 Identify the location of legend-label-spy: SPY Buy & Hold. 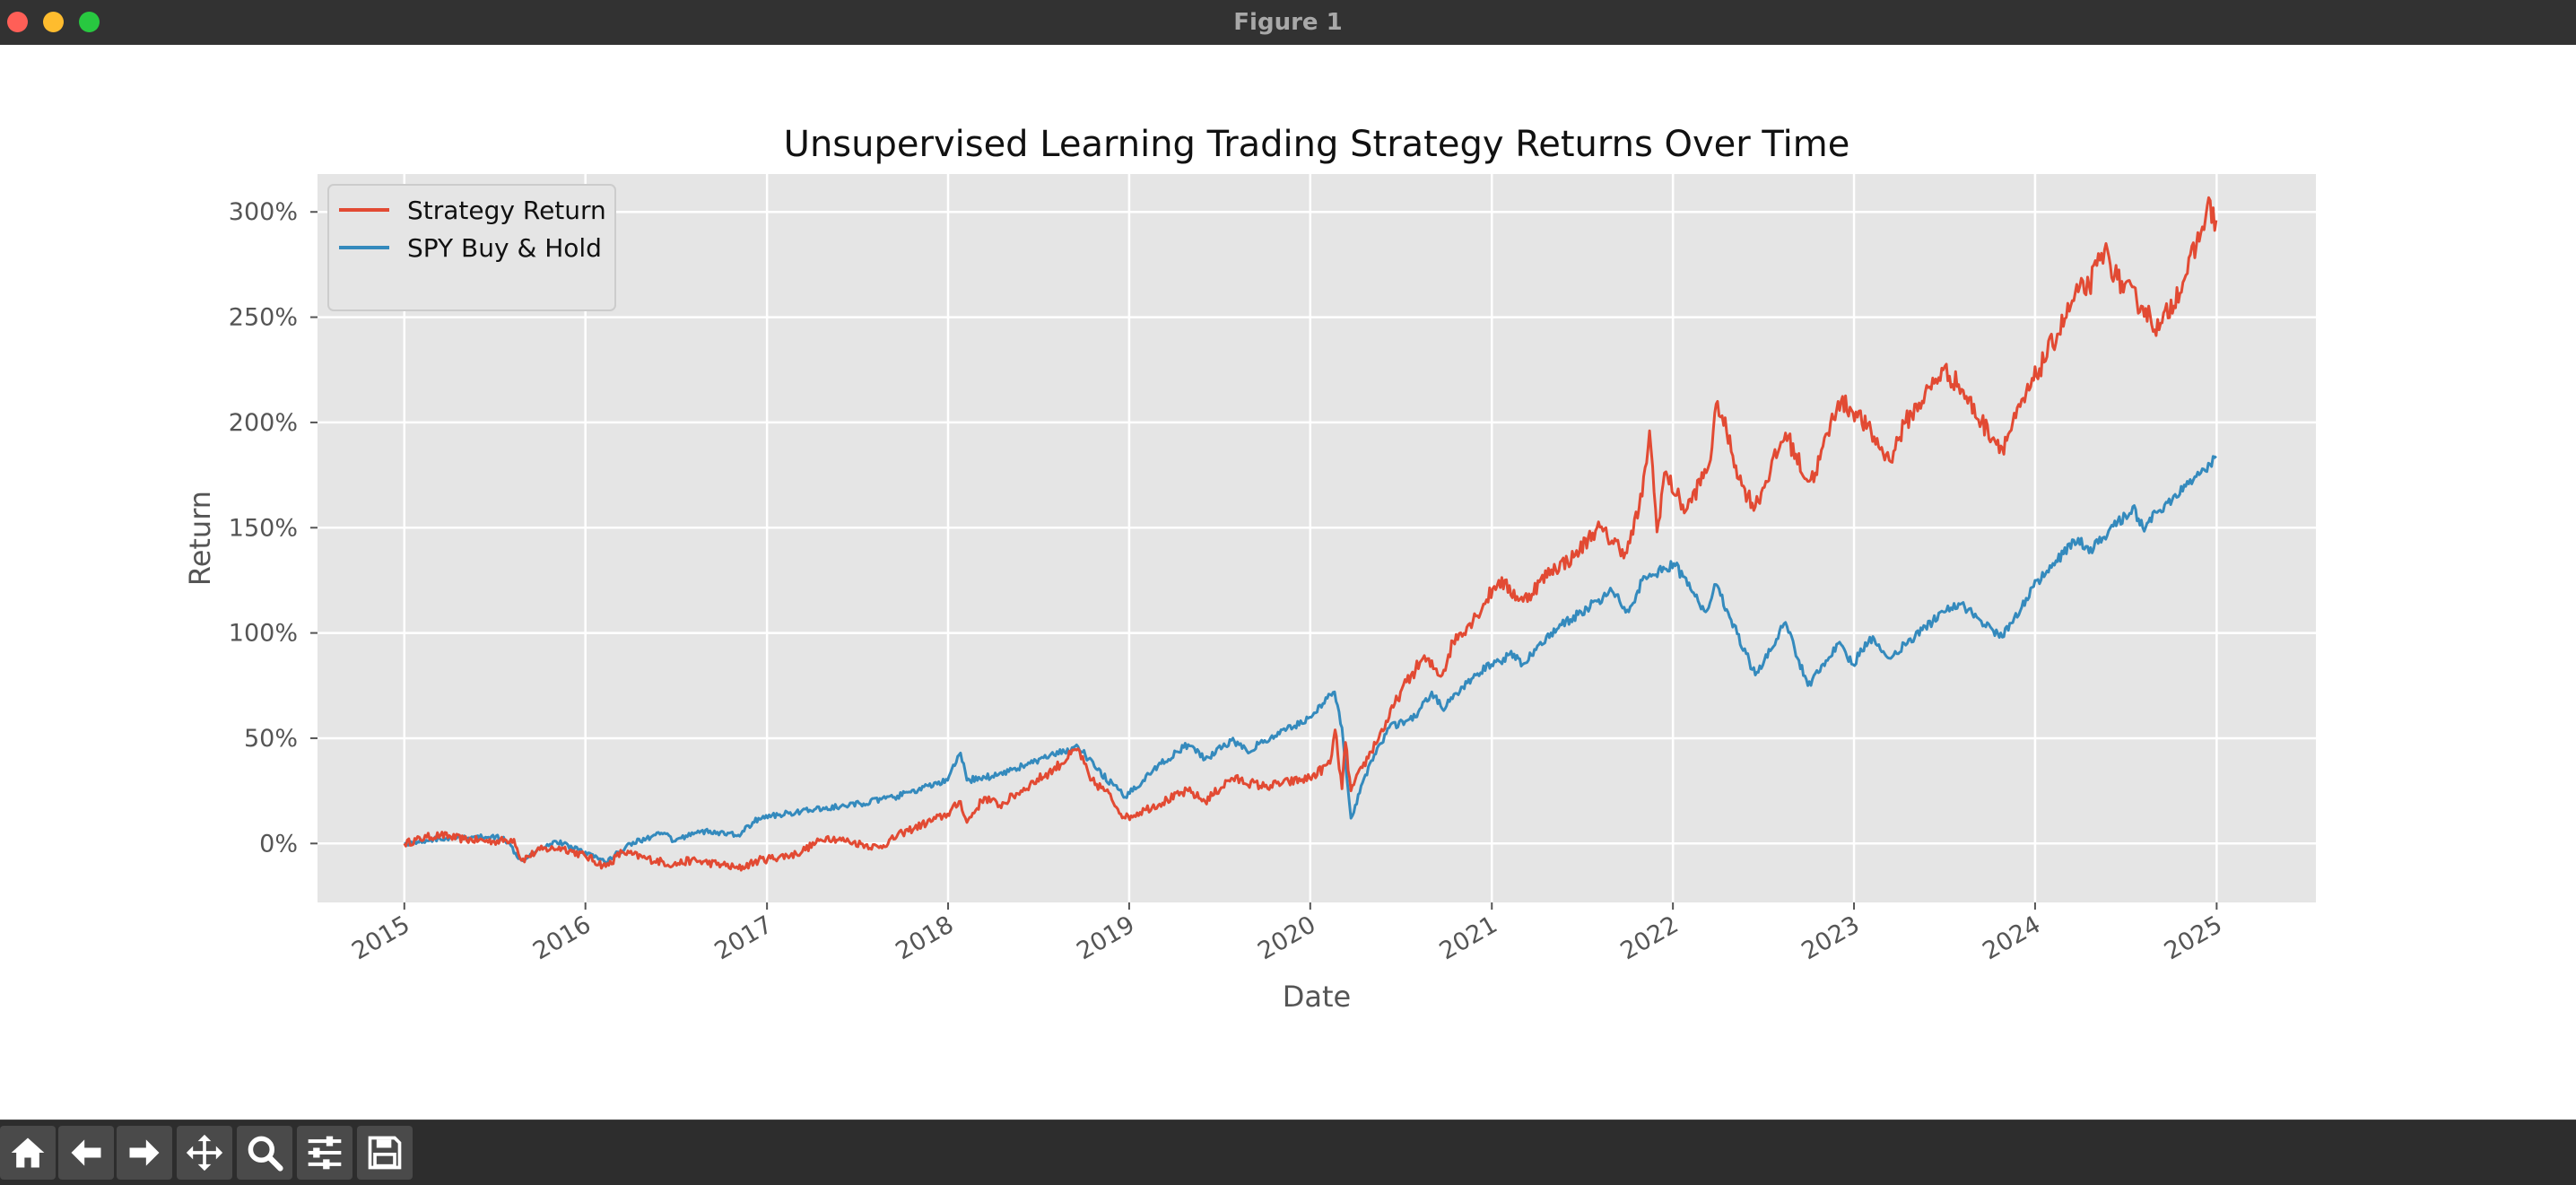
(504, 248).